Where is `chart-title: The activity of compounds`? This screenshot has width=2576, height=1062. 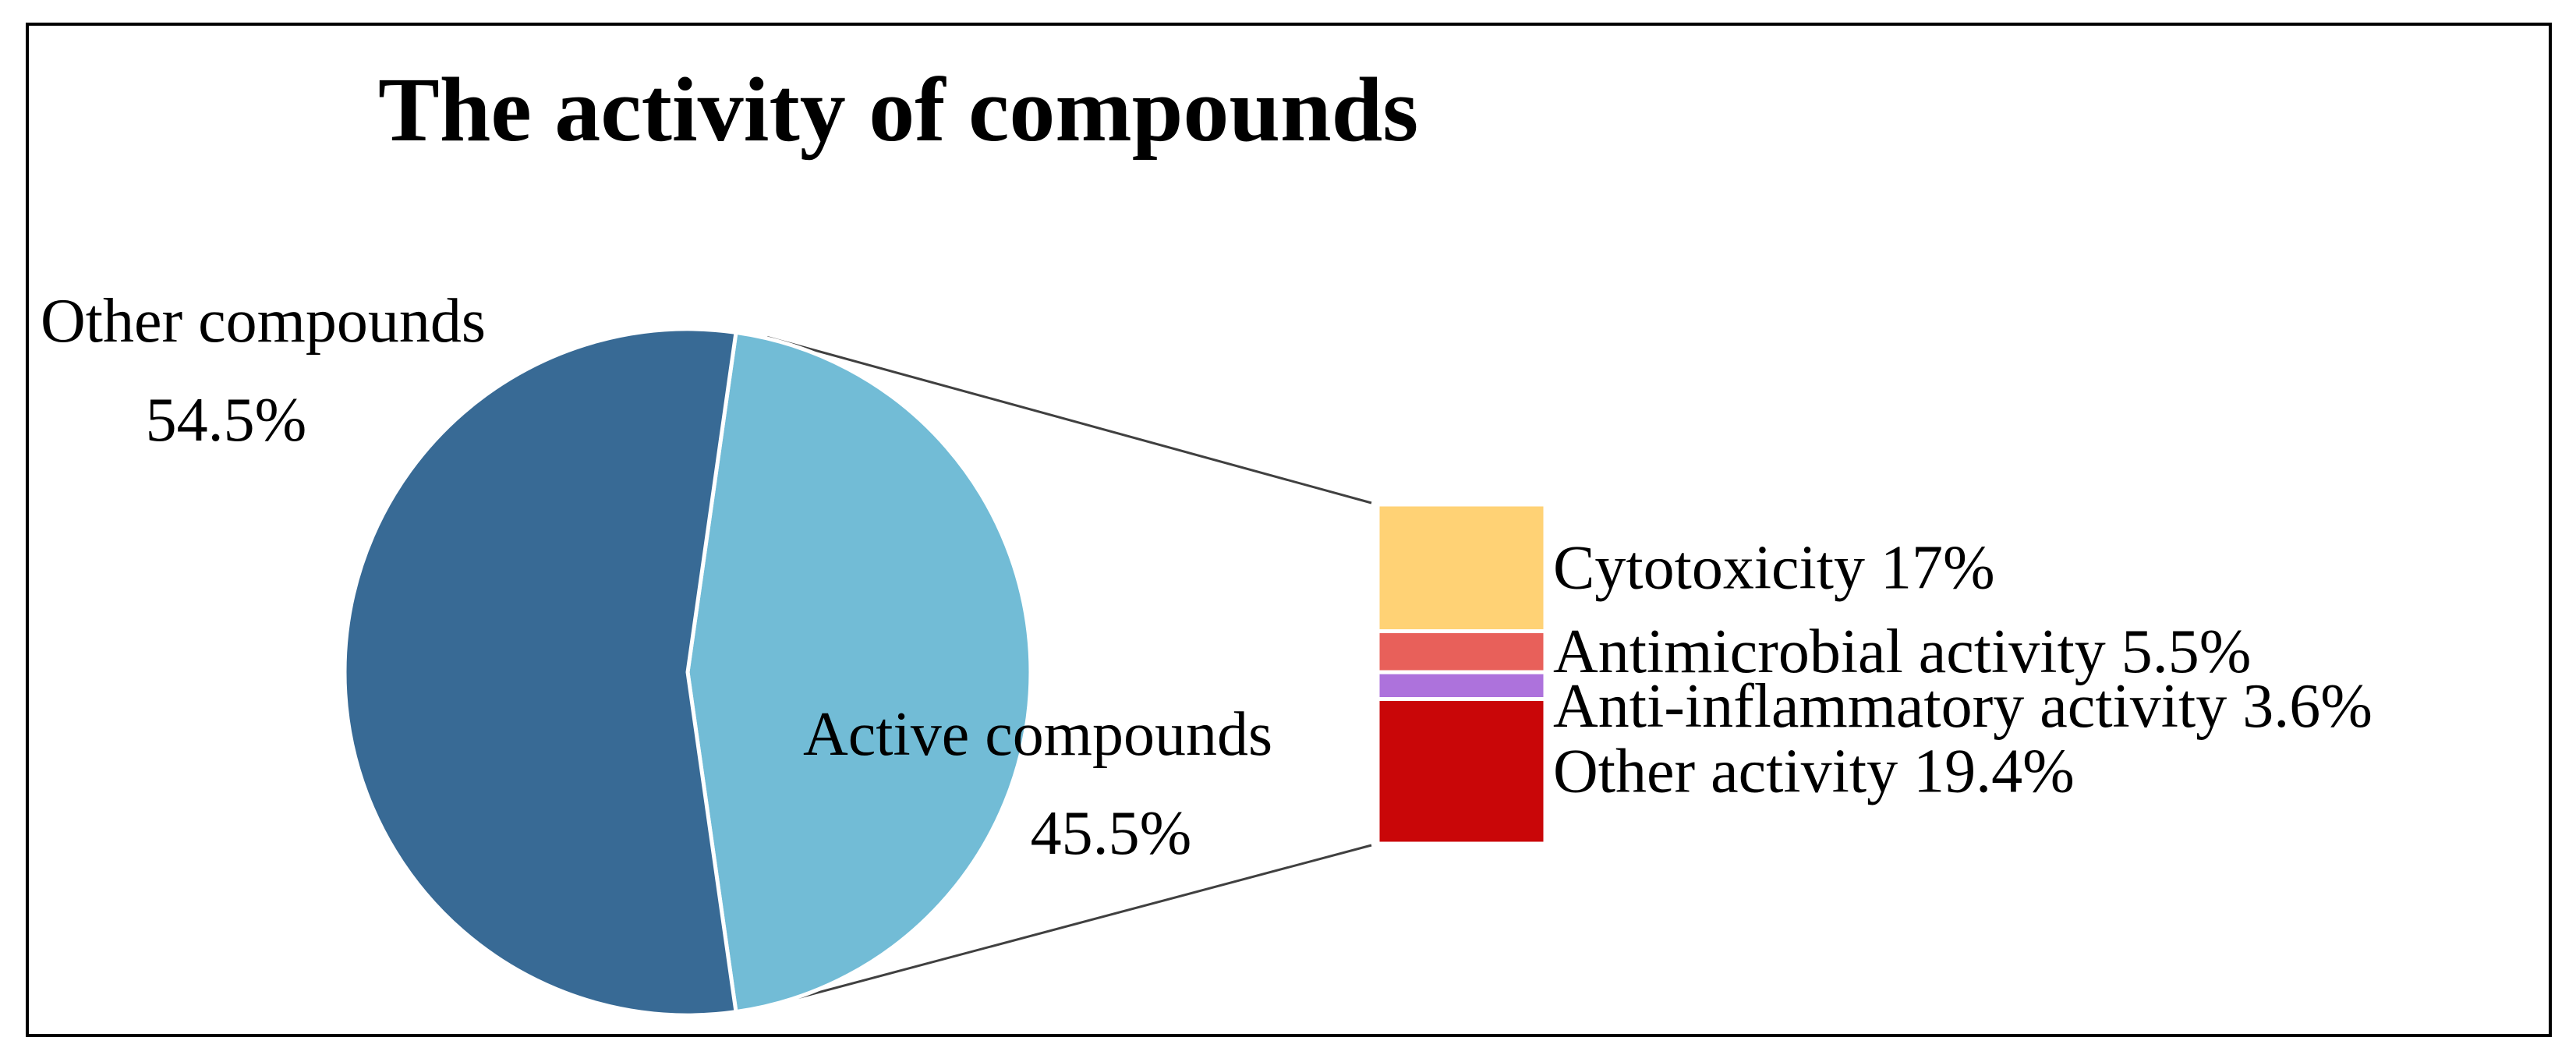 chart-title: The activity of compounds is located at coordinates (898, 109).